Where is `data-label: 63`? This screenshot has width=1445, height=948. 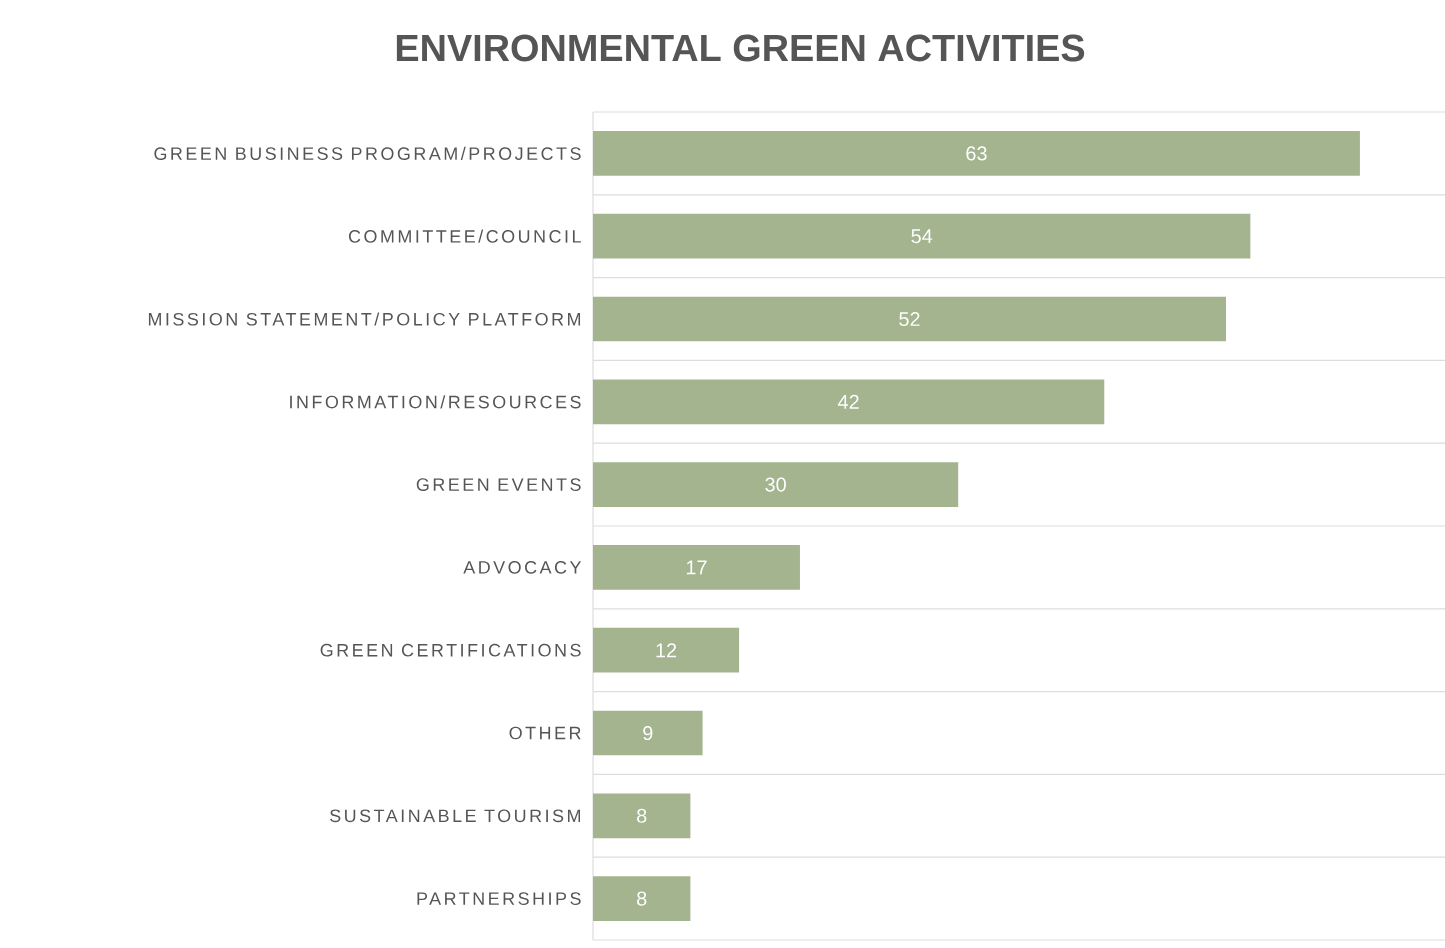
data-label: 63 is located at coordinates (976, 153).